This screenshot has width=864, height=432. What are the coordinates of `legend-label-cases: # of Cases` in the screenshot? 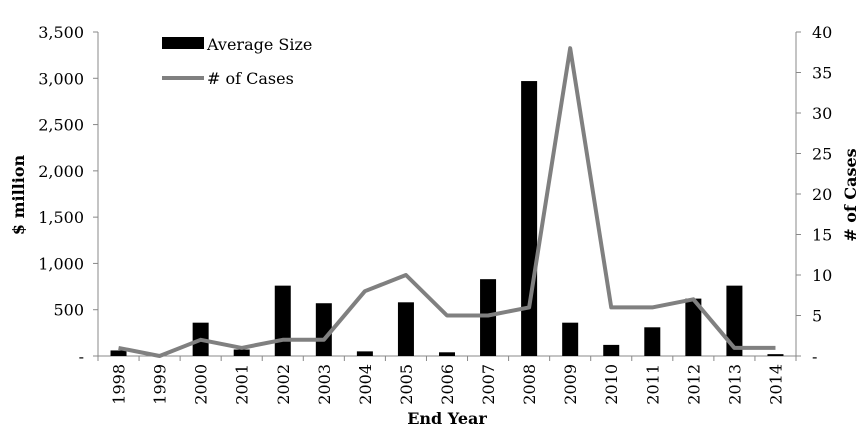 It's located at (250, 78).